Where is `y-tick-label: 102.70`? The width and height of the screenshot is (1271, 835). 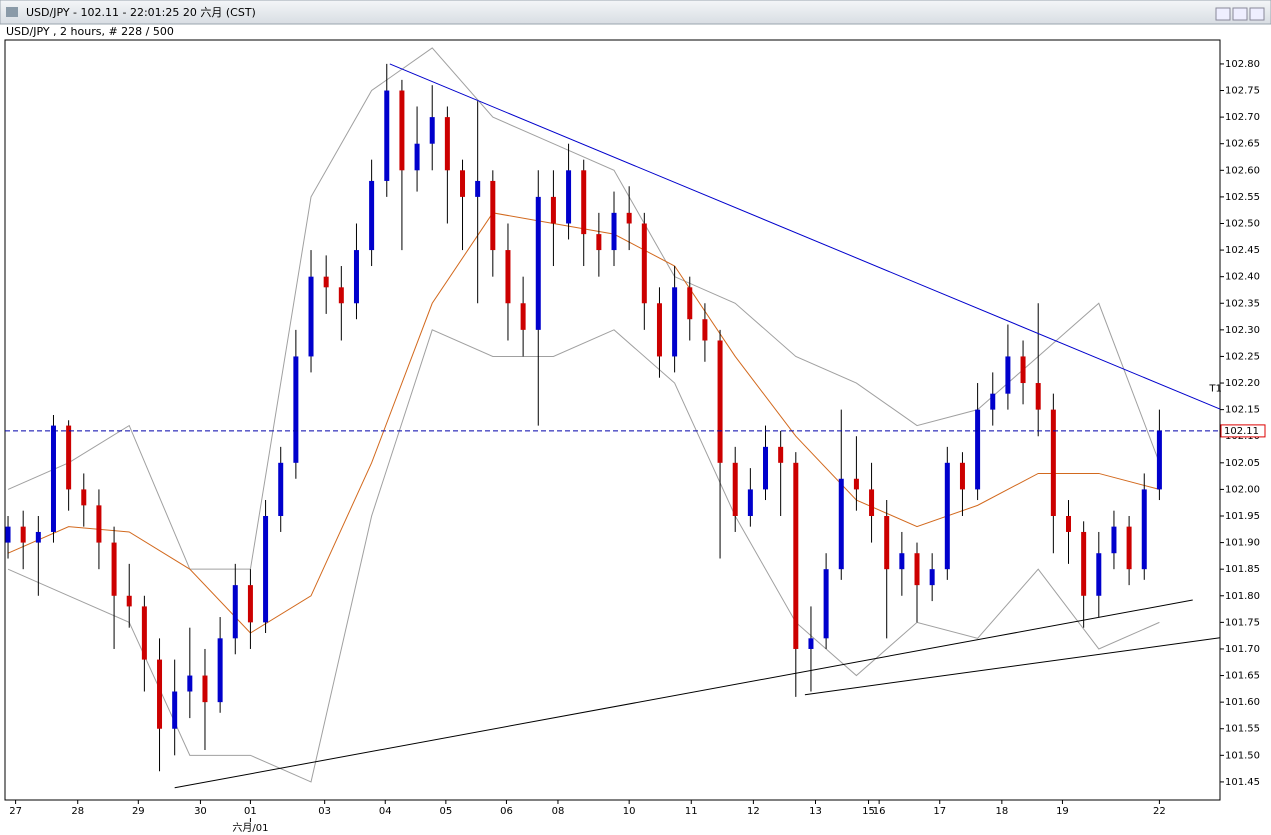 y-tick-label: 102.70 is located at coordinates (1242, 117).